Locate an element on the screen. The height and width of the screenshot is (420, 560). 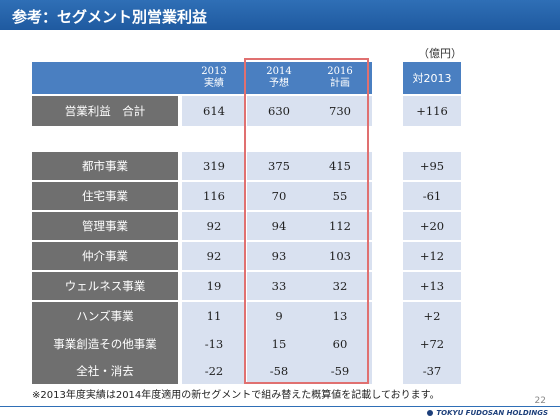
segment-cell-2013: 11 is located at coordinates (214, 316).